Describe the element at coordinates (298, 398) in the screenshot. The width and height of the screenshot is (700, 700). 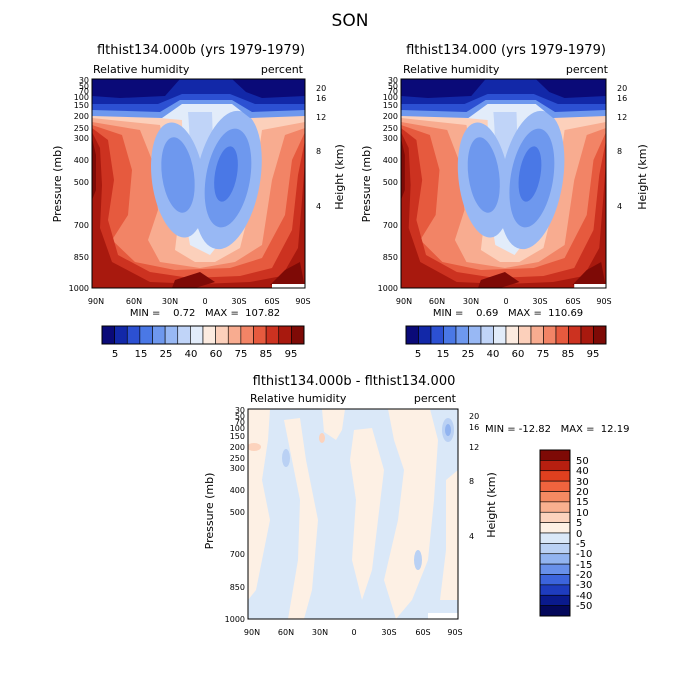
I see `panel-diff-subtitle-left: Relative humidity` at that location.